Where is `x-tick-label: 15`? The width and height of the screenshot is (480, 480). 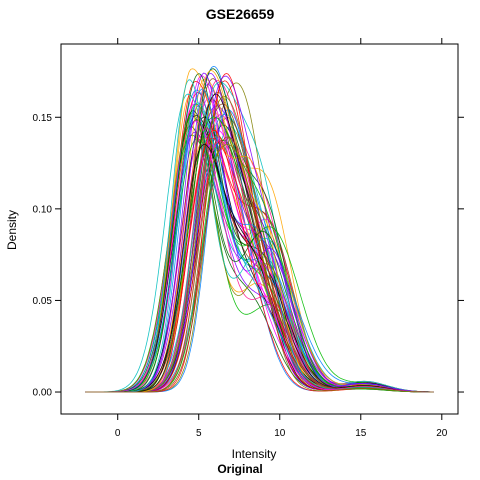 x-tick-label: 15 is located at coordinates (361, 433).